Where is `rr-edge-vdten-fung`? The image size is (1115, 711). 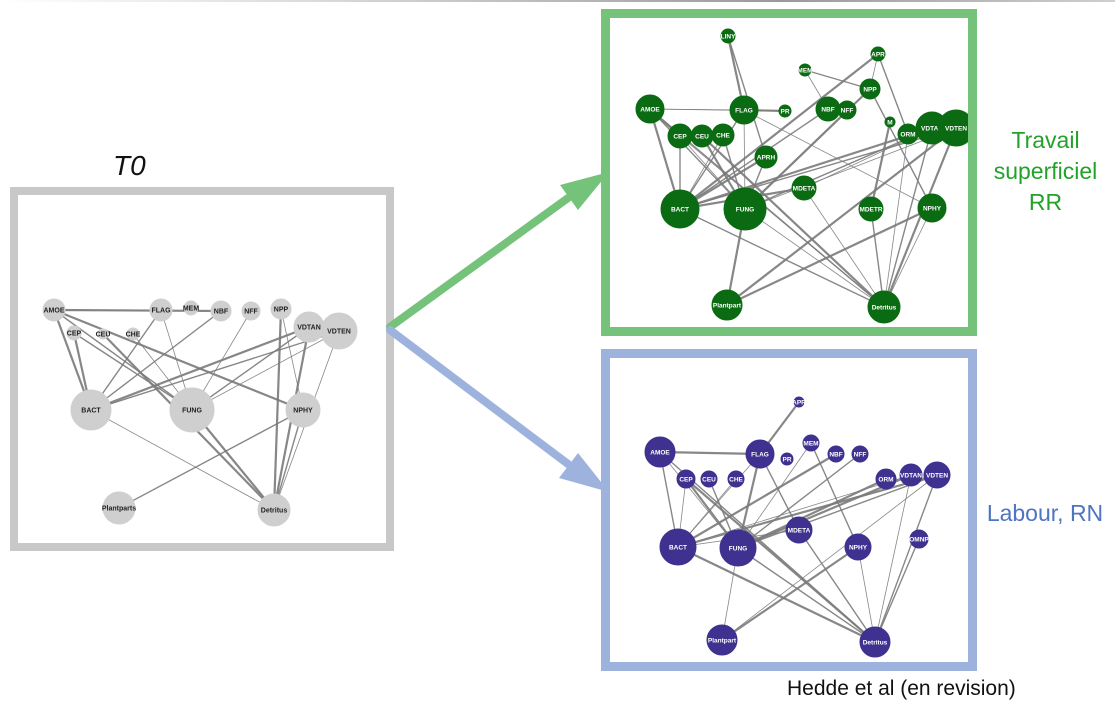 rr-edge-vdten-fung is located at coordinates (850, 168).